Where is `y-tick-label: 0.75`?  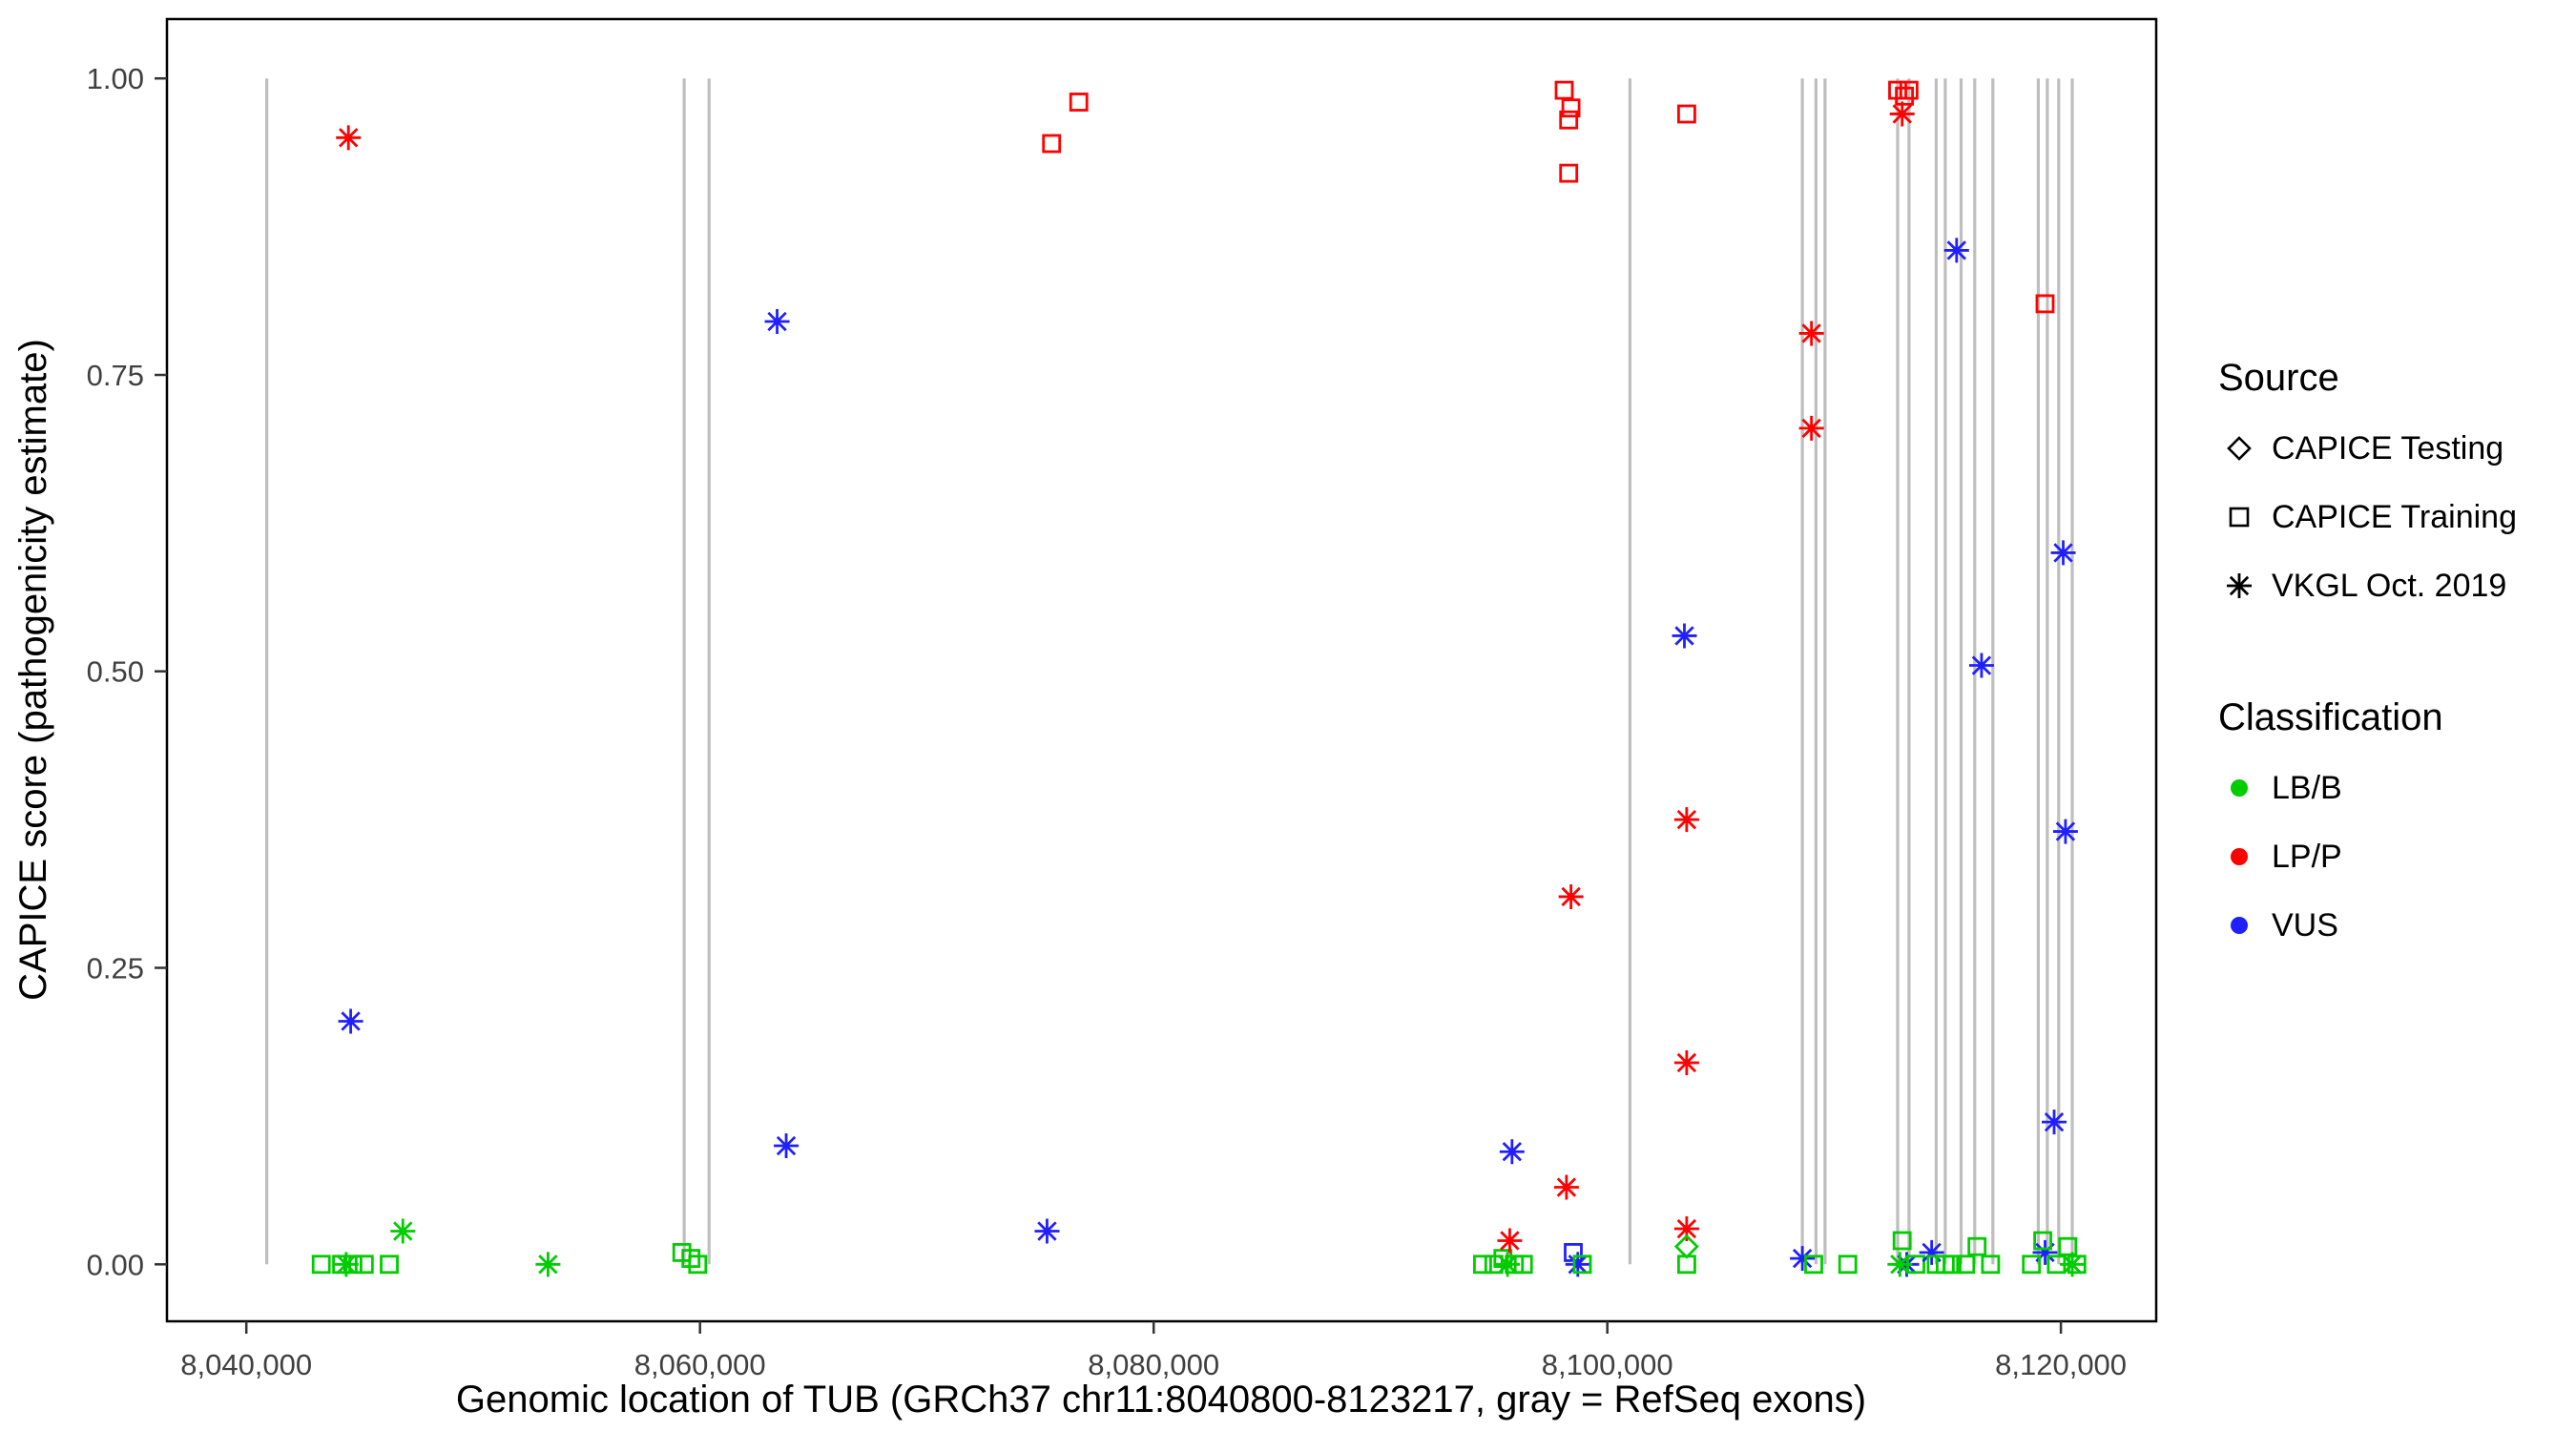
y-tick-label: 0.75 is located at coordinates (115, 375).